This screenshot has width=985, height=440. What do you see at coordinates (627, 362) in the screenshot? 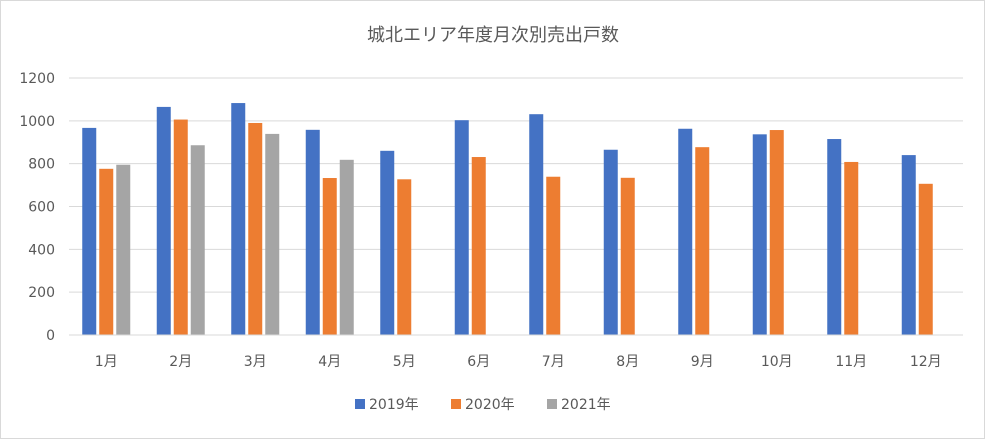
I see `x-tick-label: 8月` at bounding box center [627, 362].